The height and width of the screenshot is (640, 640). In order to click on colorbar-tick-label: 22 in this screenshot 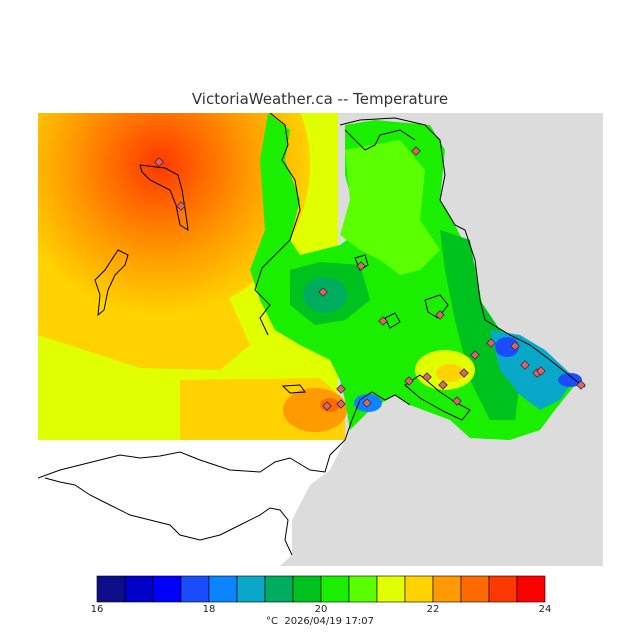, I will do `click(433, 609)`.